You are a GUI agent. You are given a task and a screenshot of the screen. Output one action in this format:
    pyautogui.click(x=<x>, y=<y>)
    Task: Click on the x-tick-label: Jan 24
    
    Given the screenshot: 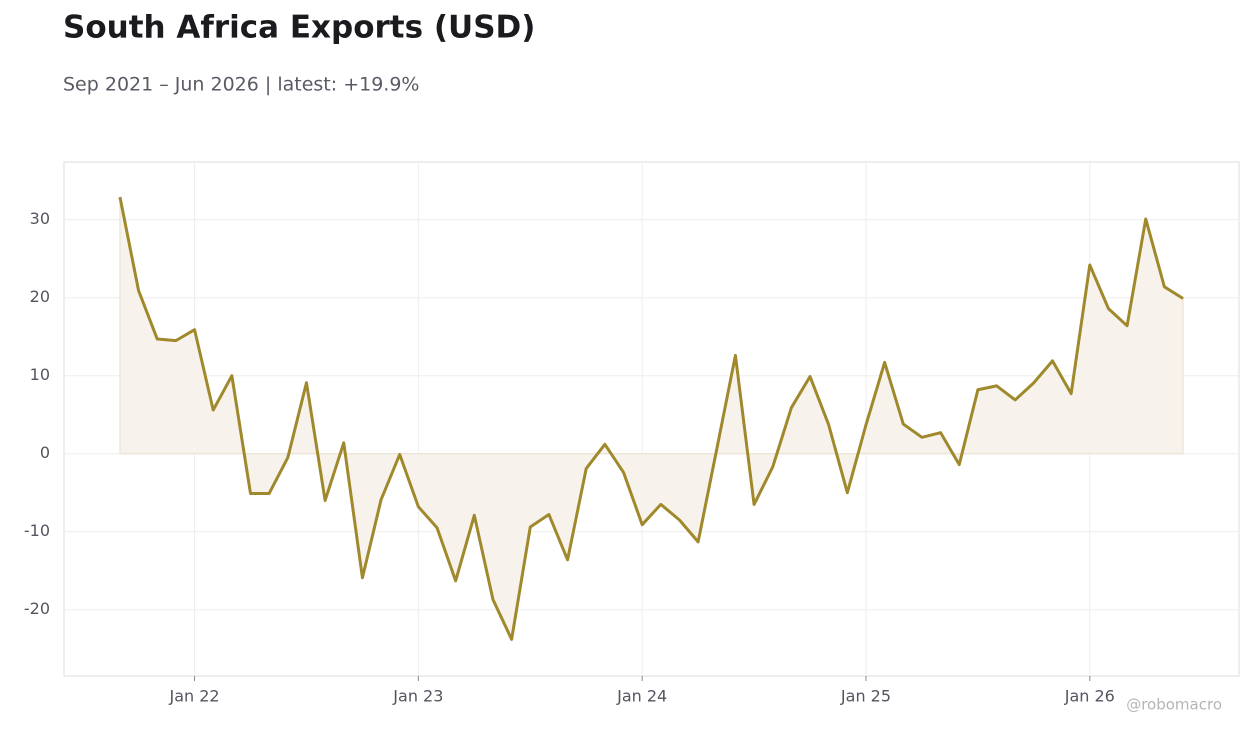 What is the action you would take?
    pyautogui.click(x=641, y=696)
    